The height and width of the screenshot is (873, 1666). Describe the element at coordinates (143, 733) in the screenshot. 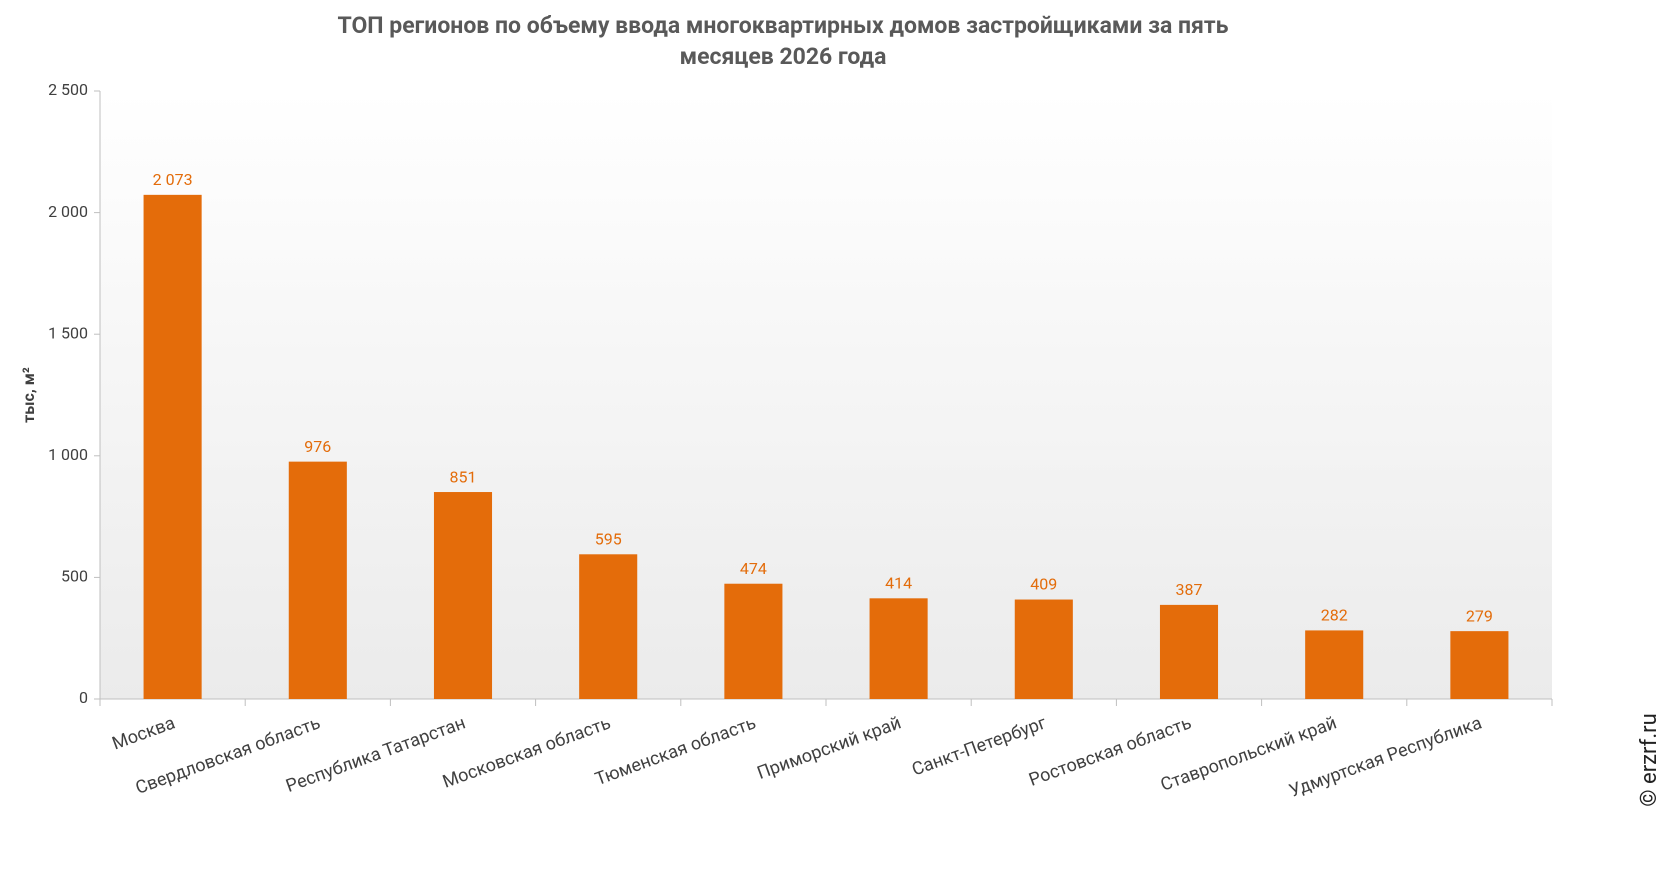

I see `x-tick-label: Москва` at that location.